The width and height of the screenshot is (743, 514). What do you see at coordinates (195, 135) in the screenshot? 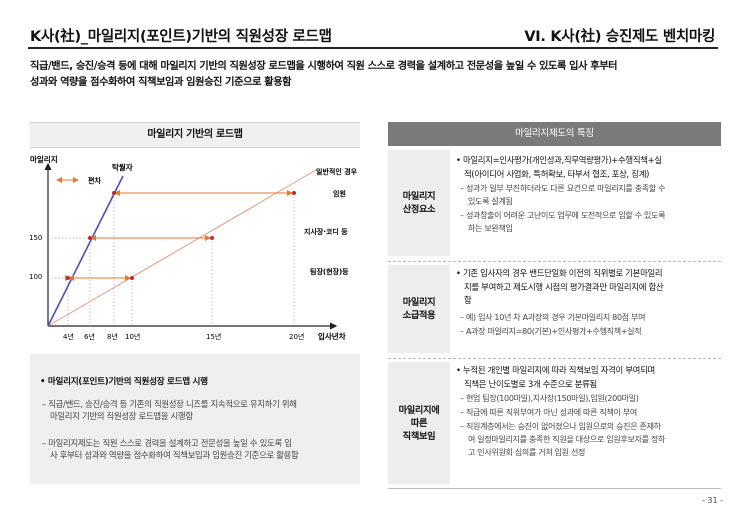
I see `roadmap-title: 마일리지 기반의 로드맵` at bounding box center [195, 135].